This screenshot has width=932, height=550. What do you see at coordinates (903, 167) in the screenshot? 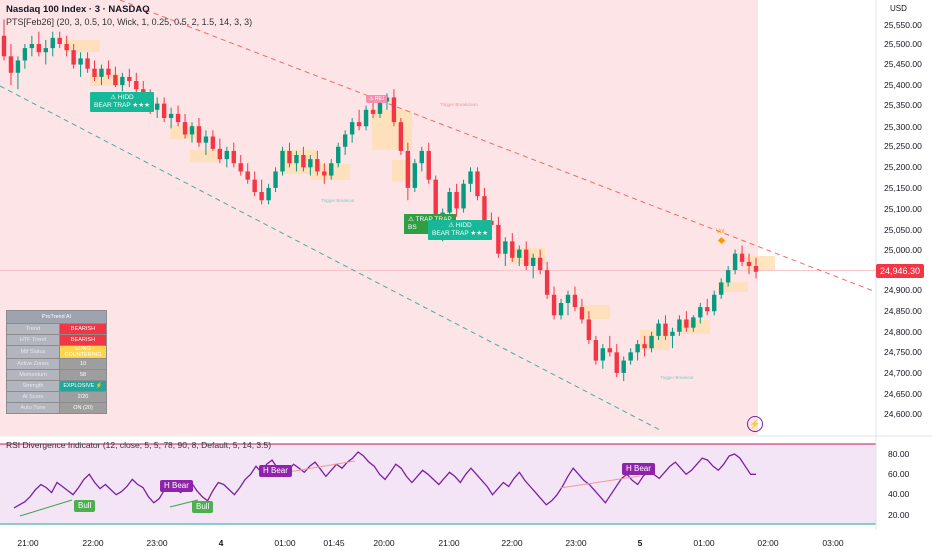
I see `price-tick-label: 25,200.00` at bounding box center [903, 167].